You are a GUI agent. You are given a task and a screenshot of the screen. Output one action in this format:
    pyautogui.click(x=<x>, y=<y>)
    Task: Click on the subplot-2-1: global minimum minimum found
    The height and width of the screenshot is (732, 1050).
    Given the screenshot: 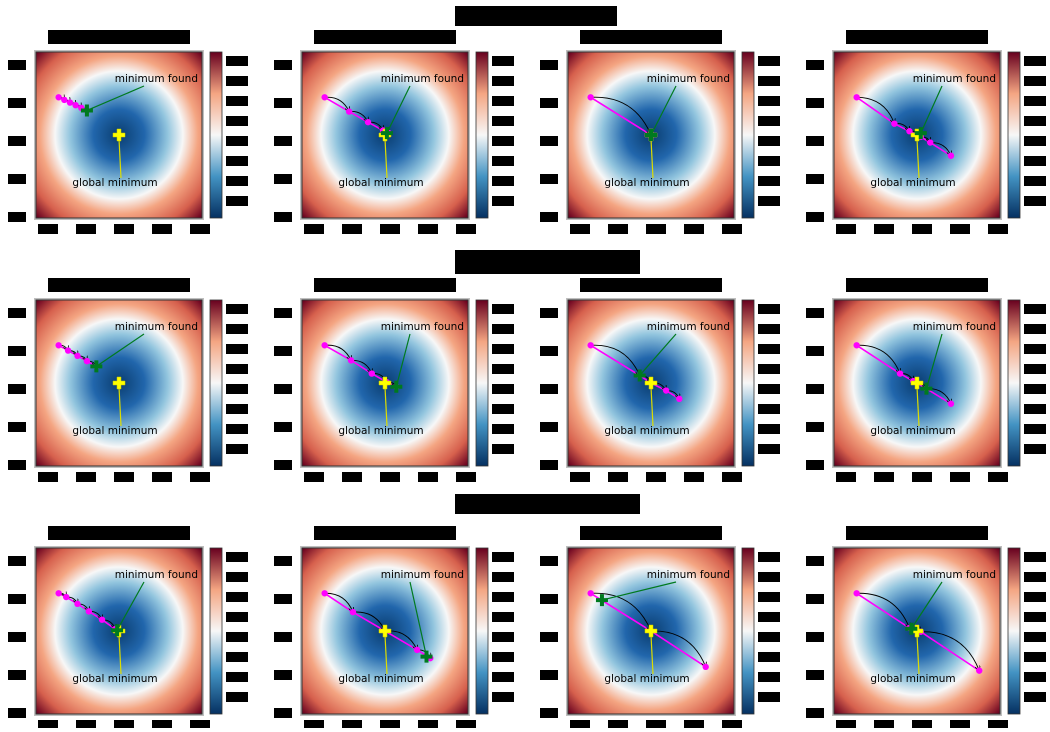 What is the action you would take?
    pyautogui.click(x=394, y=628)
    